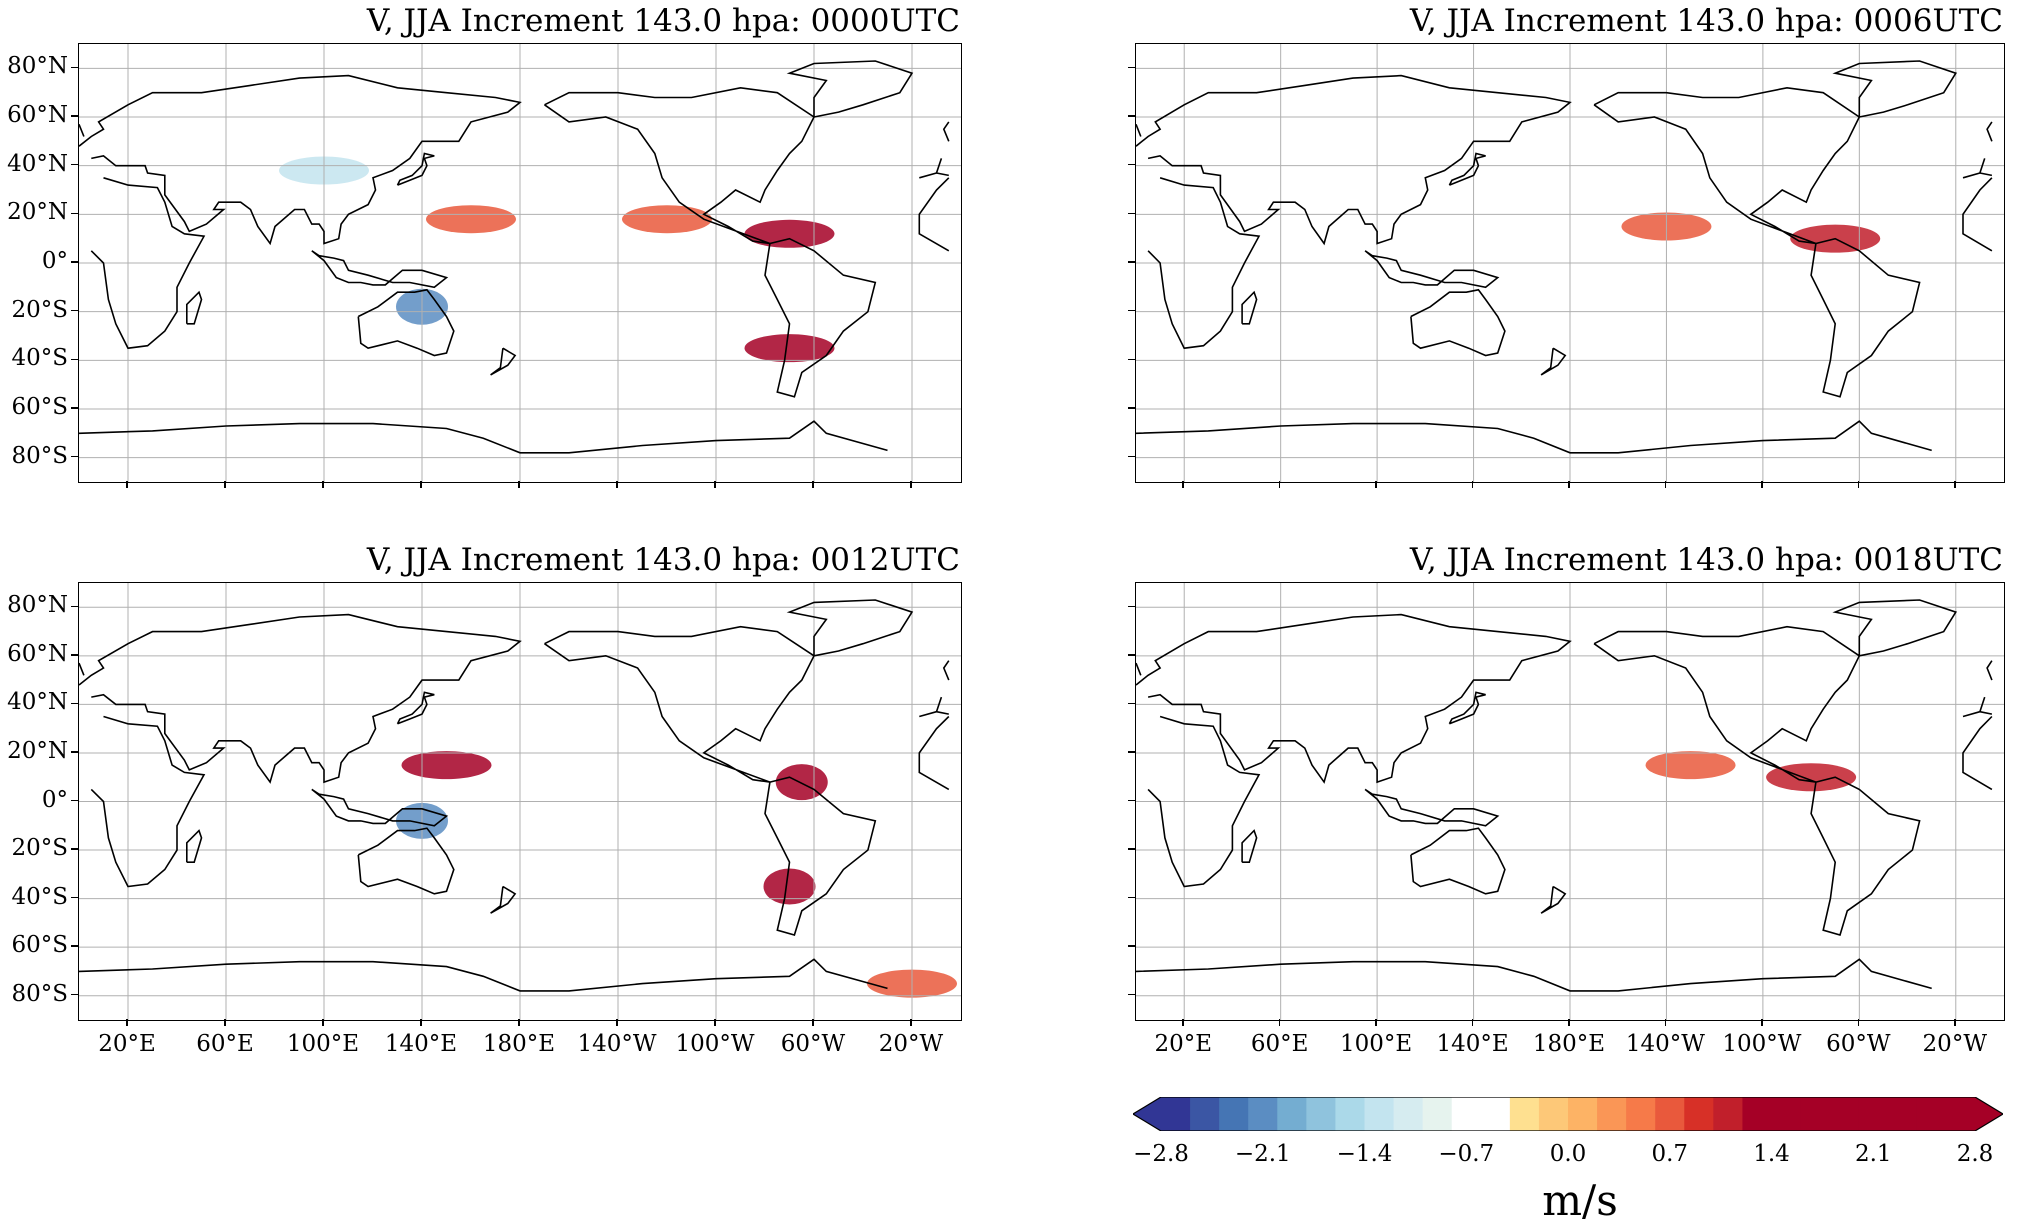  I want to click on lon-tick-label: 100°W, so click(1762, 1044).